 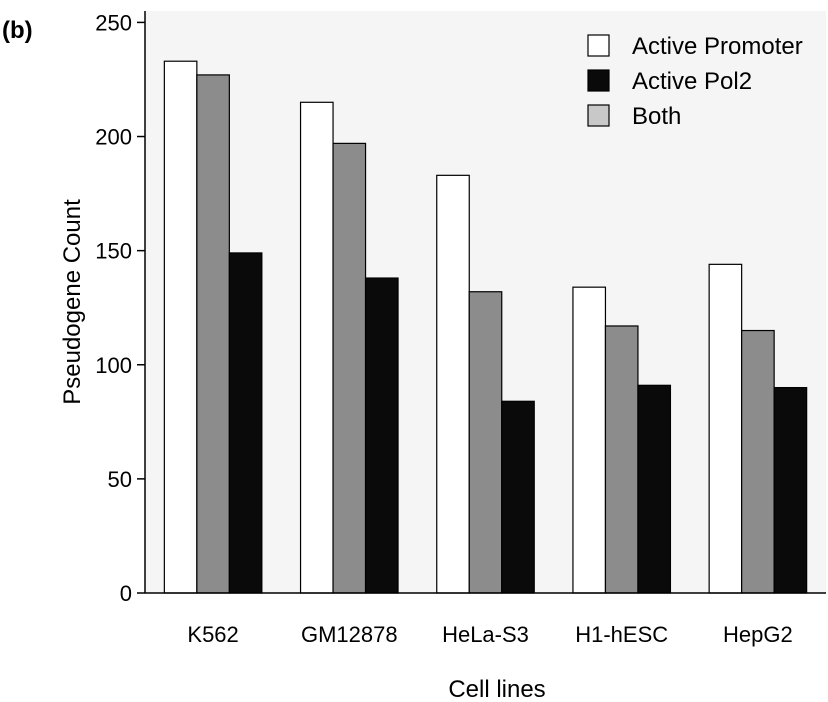 I want to click on legend-label: Active Promoter, so click(x=717, y=46).